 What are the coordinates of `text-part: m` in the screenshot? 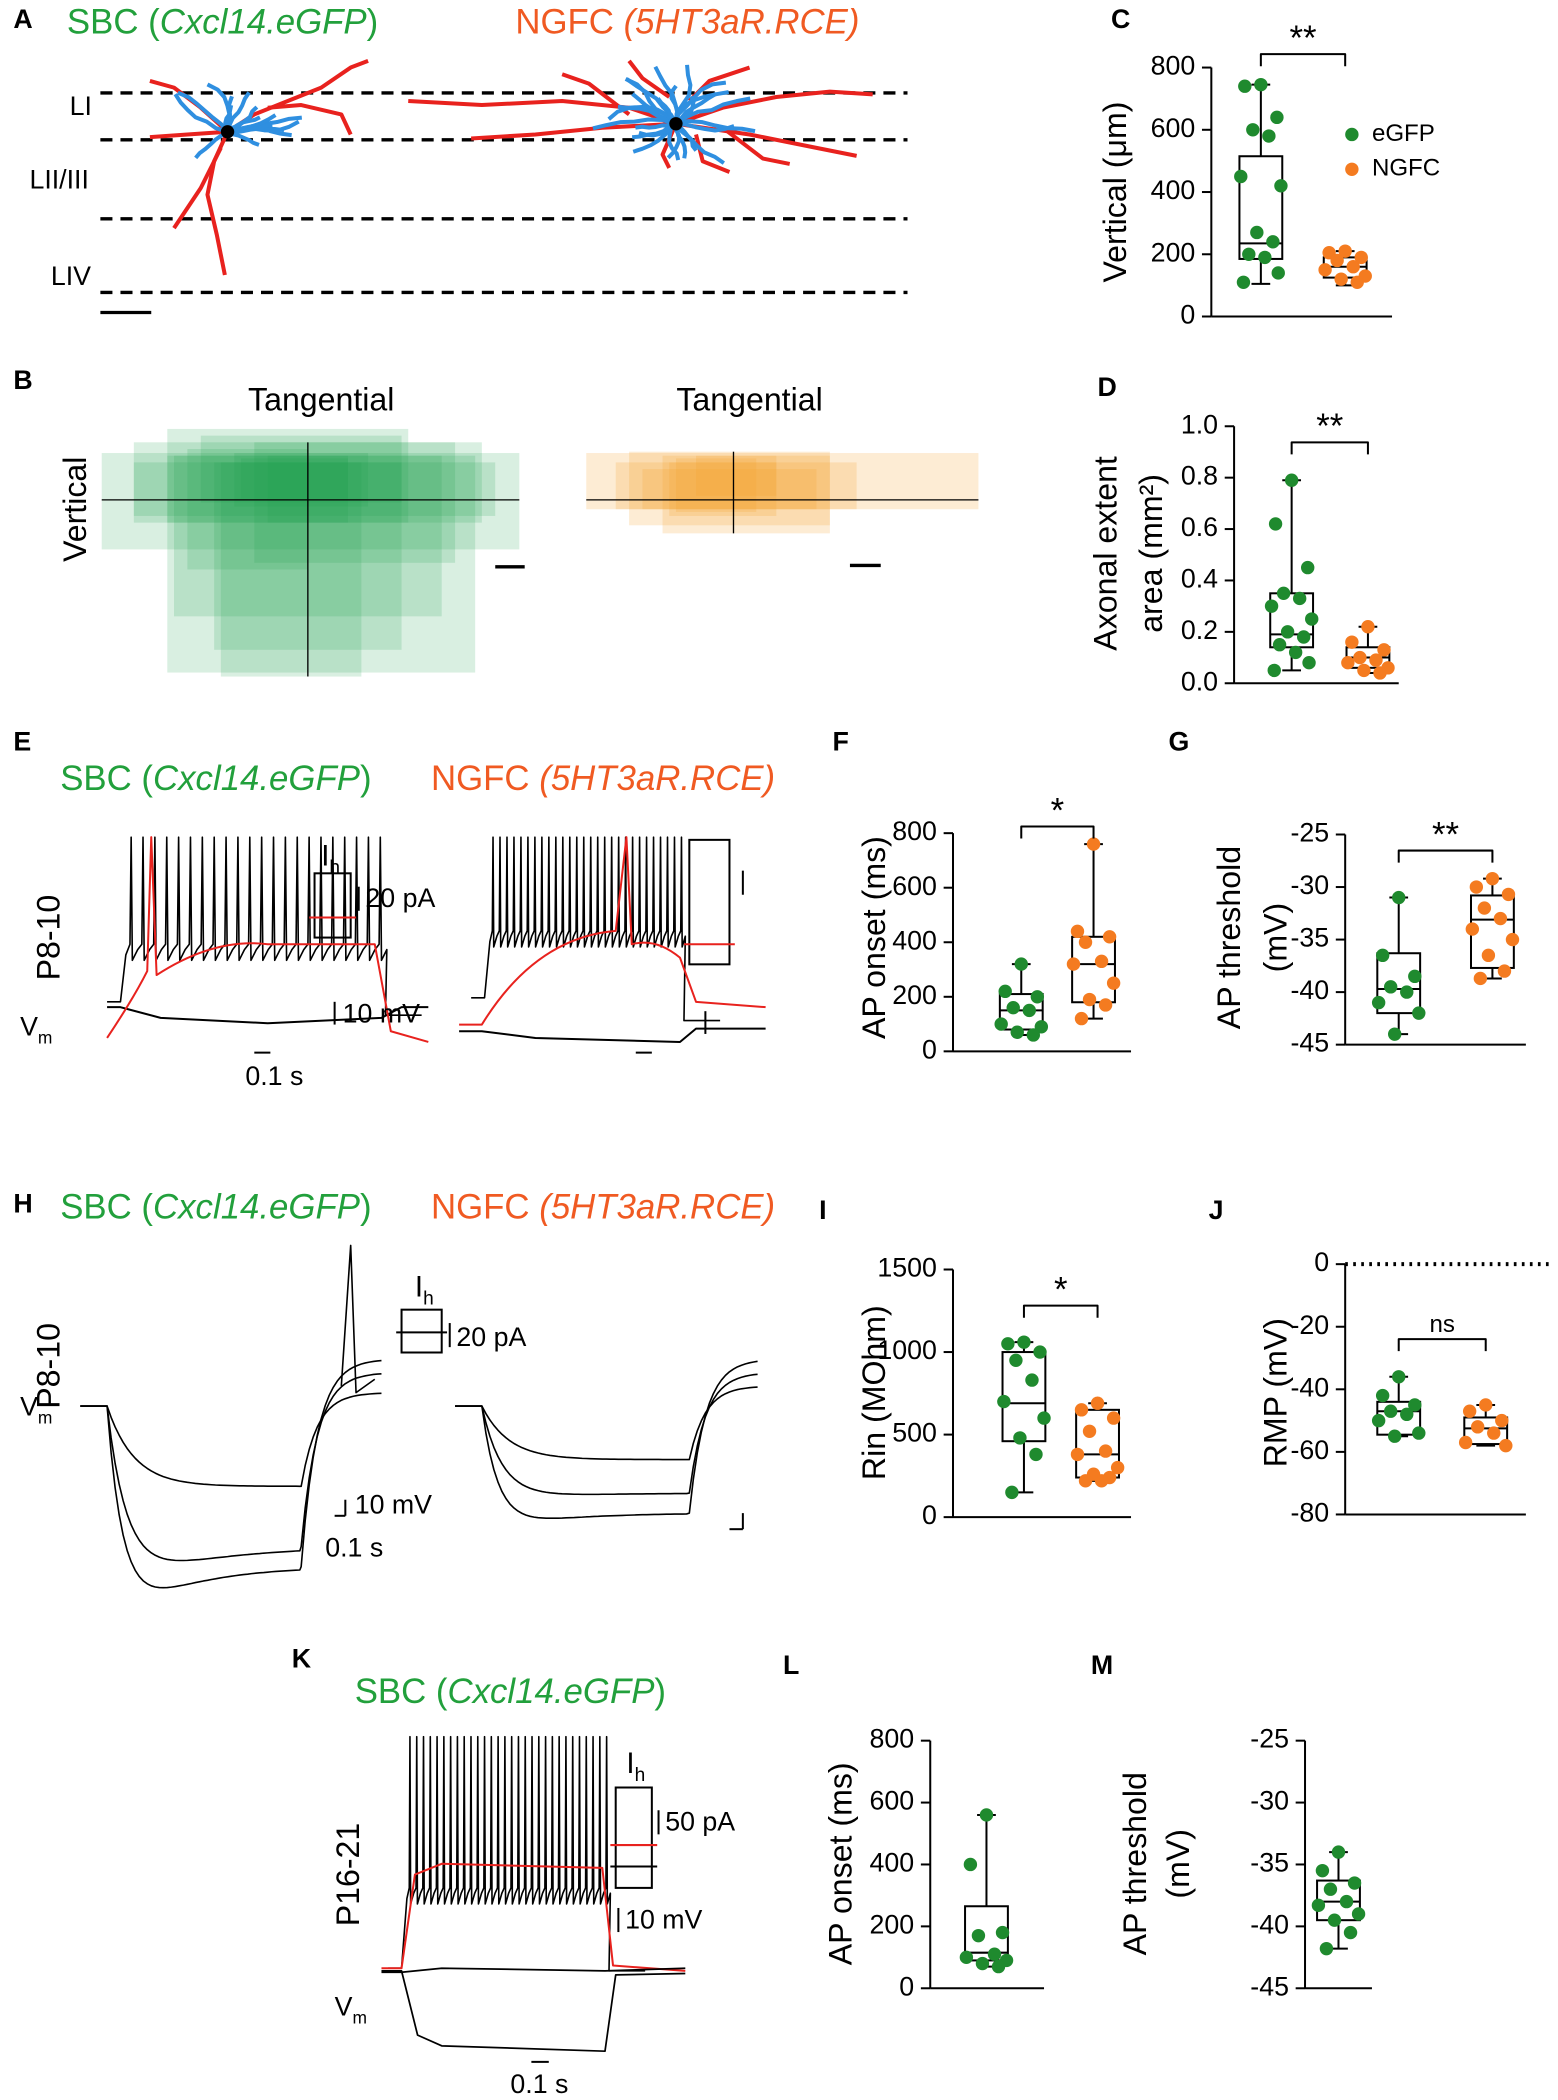 It's located at (45, 1417).